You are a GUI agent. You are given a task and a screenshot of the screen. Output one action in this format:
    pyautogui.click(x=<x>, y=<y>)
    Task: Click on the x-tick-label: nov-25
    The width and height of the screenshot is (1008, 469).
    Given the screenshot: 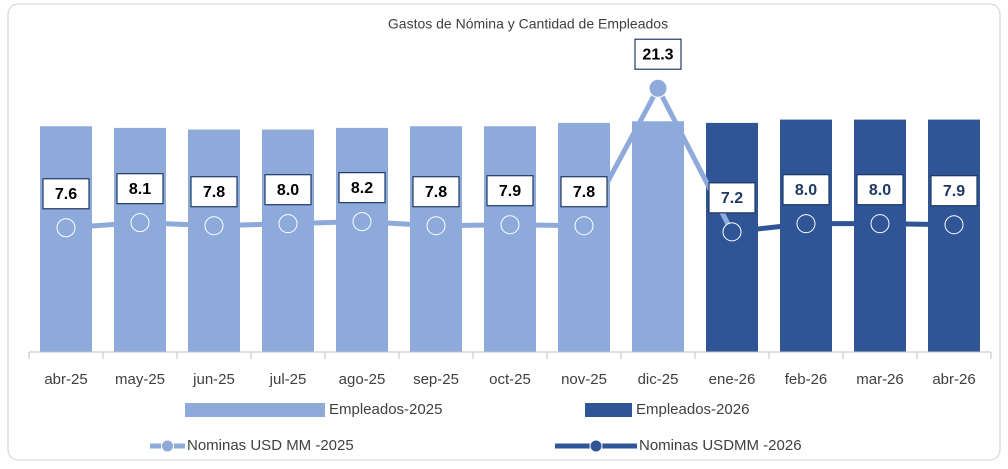 What is the action you would take?
    pyautogui.click(x=584, y=379)
    